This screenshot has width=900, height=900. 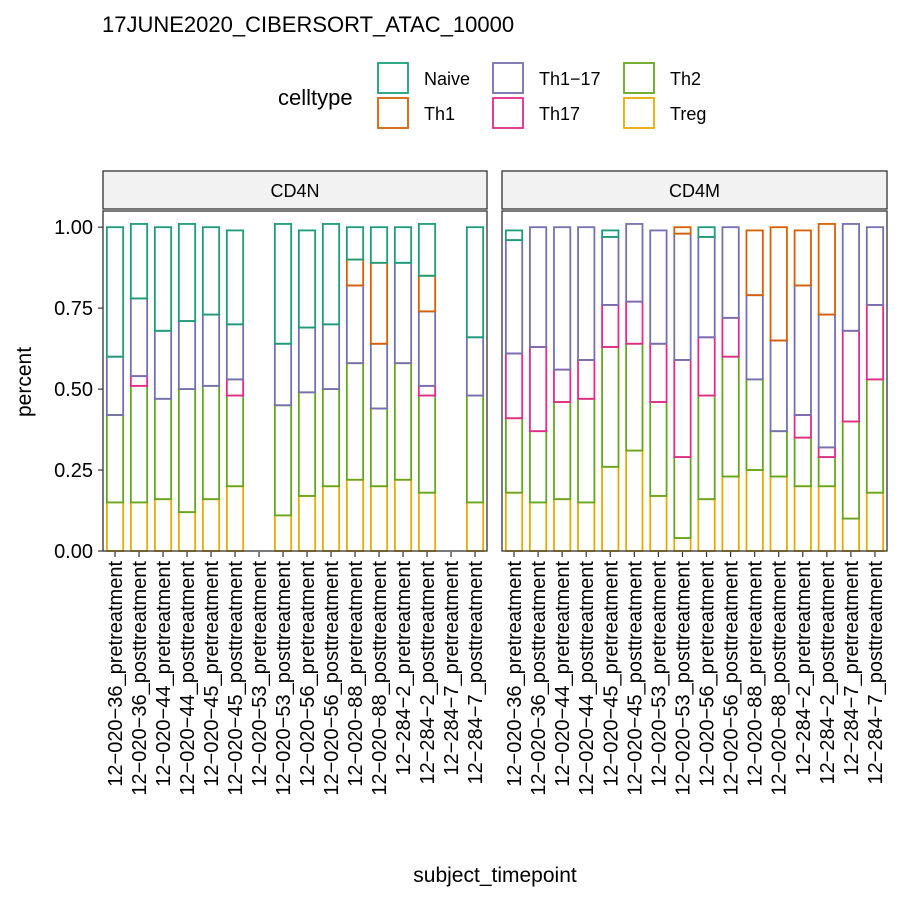 What do you see at coordinates (780, 678) in the screenshot?
I see `x-tick-label-cd4m-11: 12−020−88_posttreatment` at bounding box center [780, 678].